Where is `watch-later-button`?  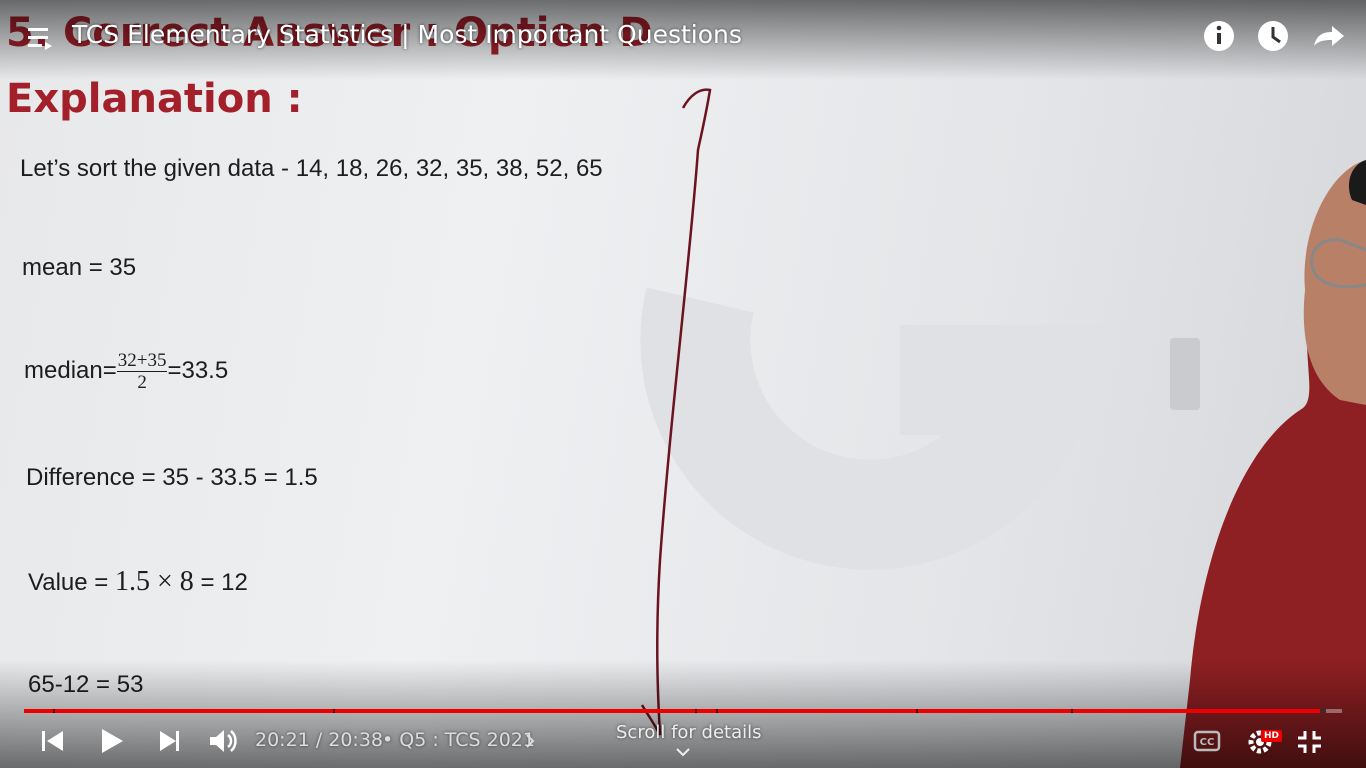 watch-later-button is located at coordinates (1273, 36).